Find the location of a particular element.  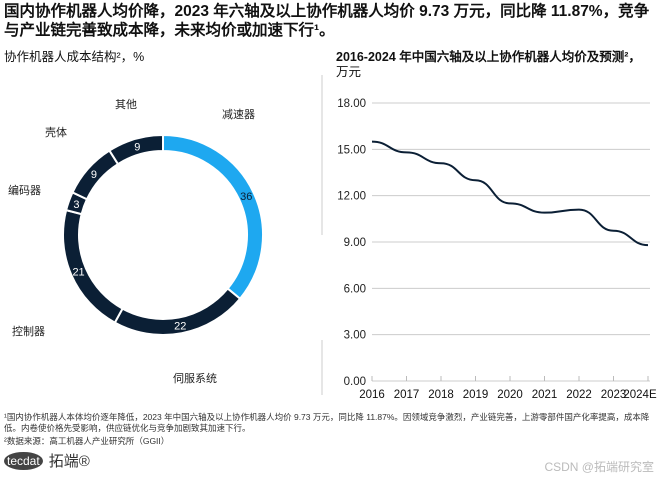

y-tick-label: 9.00 is located at coordinates (355, 243).